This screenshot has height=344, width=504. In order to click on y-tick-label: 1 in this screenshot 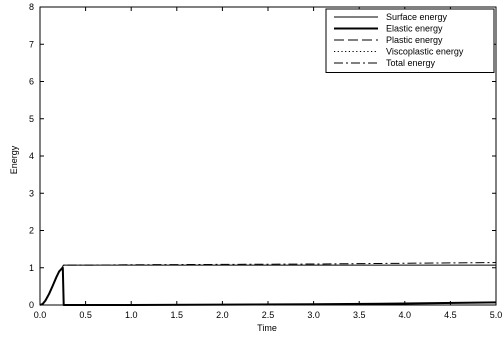, I will do `click(31, 268)`.